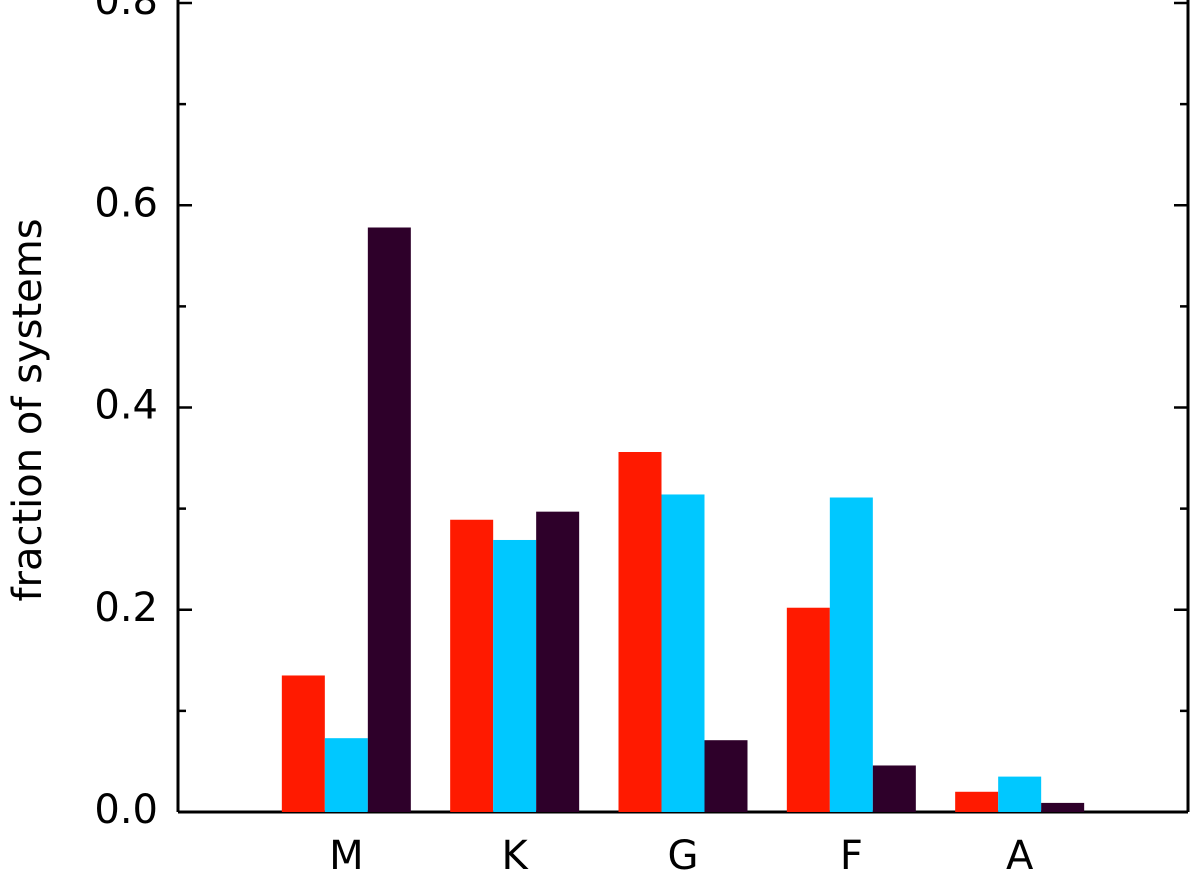 This screenshot has height=887, width=1200. Describe the element at coordinates (683, 856) in the screenshot. I see `x-tick-label: G` at that location.